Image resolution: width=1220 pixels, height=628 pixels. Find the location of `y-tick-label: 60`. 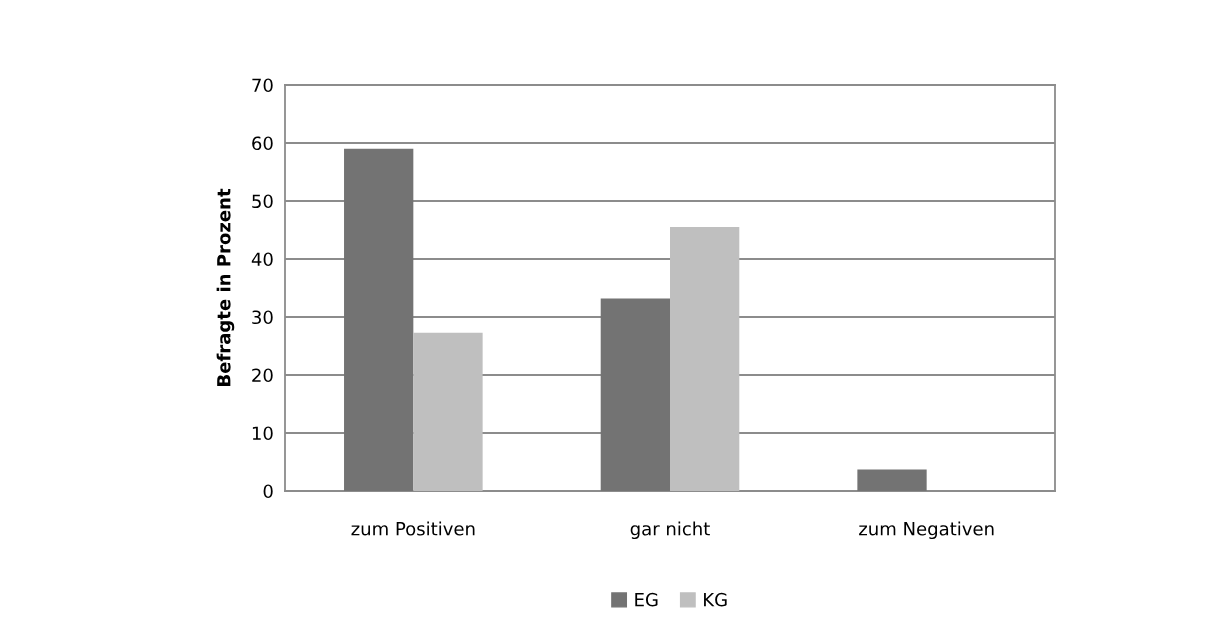

y-tick-label: 60 is located at coordinates (262, 143).